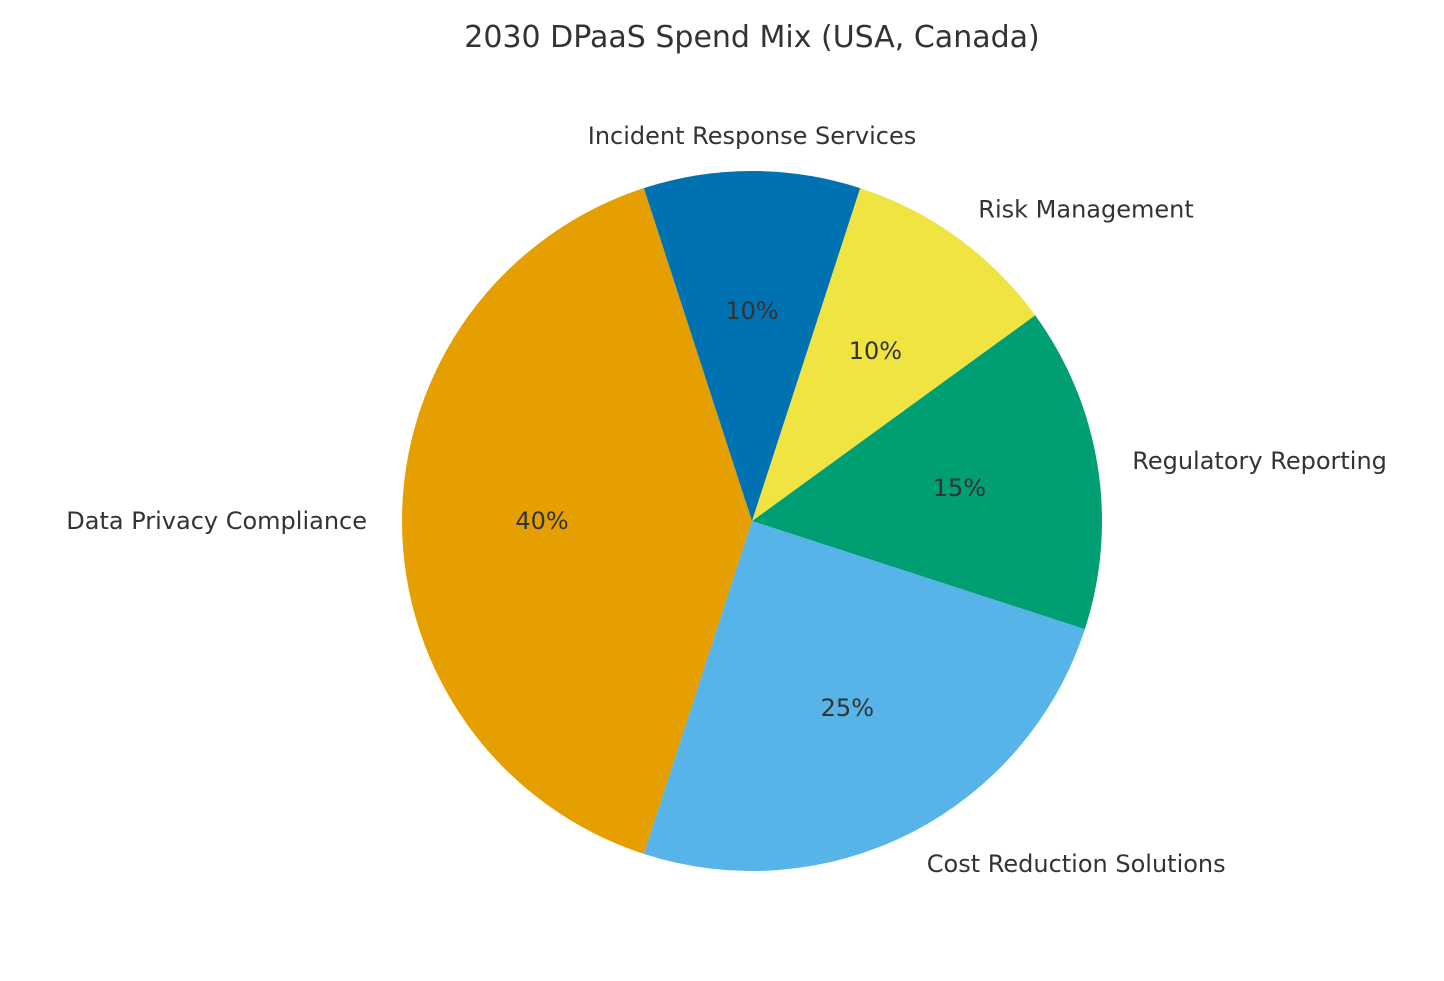  What do you see at coordinates (541, 521) in the screenshot?
I see `pie-pct-label-data-privacy-compliance: 40%` at bounding box center [541, 521].